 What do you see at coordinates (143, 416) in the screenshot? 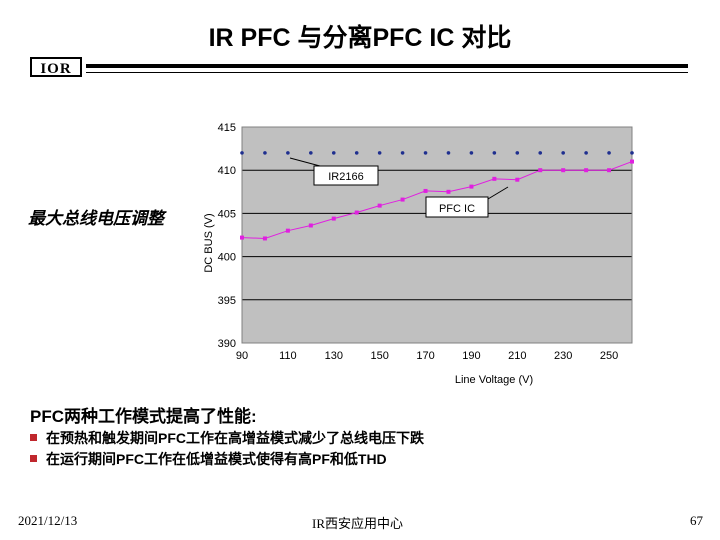
I see `section-heading: PFC两种工作模式提高了性能:` at bounding box center [143, 416].